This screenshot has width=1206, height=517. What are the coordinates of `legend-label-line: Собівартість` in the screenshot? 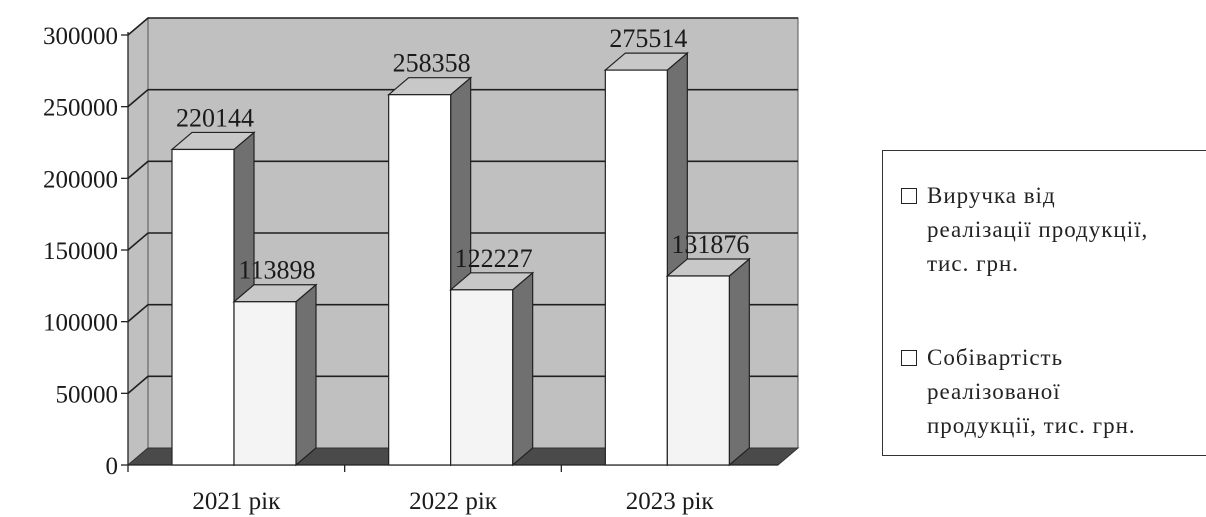 It's located at (995, 357).